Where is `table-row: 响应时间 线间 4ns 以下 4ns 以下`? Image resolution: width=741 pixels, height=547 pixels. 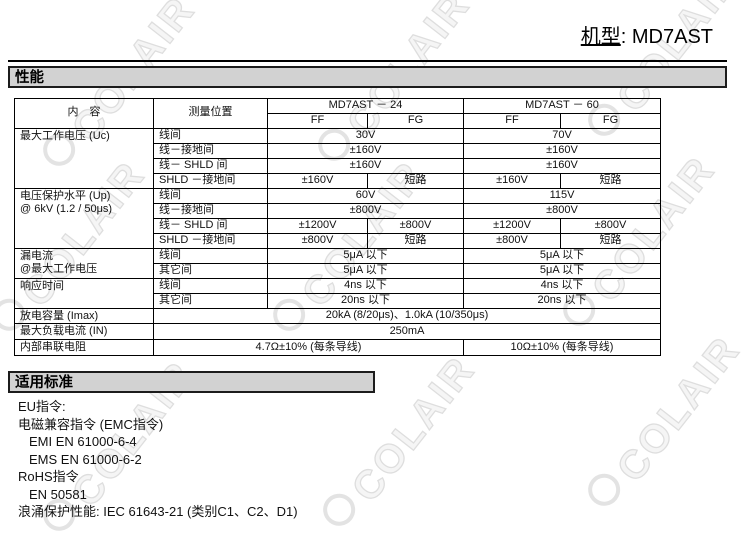
table-row: 响应时间 线间 4ns 以下 4ns 以下 is located at coordinates (337, 293).